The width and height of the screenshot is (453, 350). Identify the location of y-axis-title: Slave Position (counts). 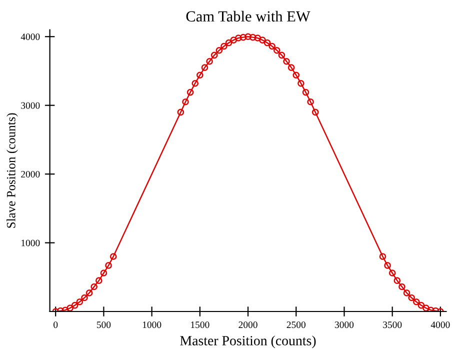
(12, 170).